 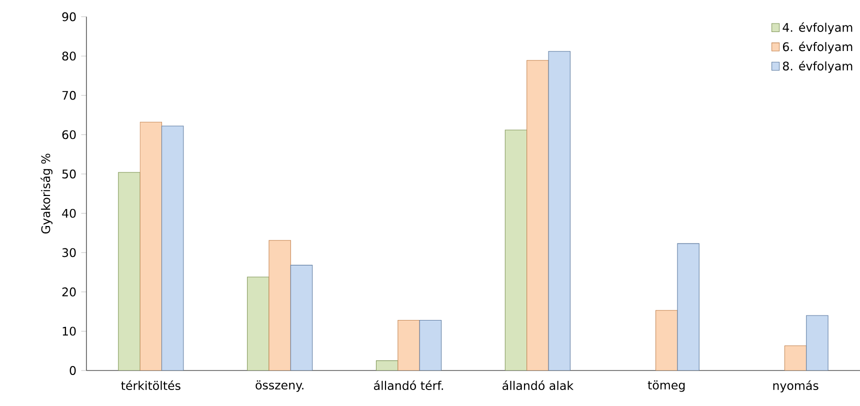 I want to click on legend-label: 4. évfolyam, so click(x=817, y=28).